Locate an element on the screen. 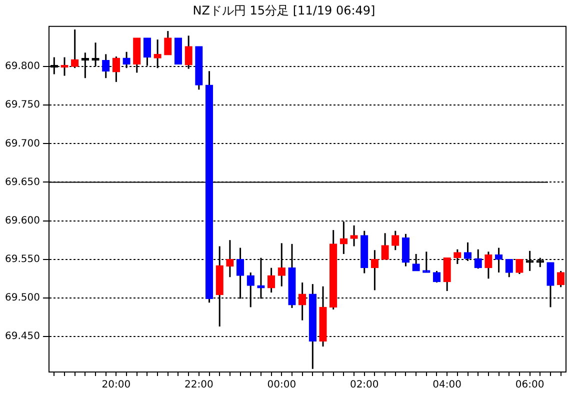 Image resolution: width=570 pixels, height=398 pixels. y-tick-label: 69.600 is located at coordinates (22, 220).